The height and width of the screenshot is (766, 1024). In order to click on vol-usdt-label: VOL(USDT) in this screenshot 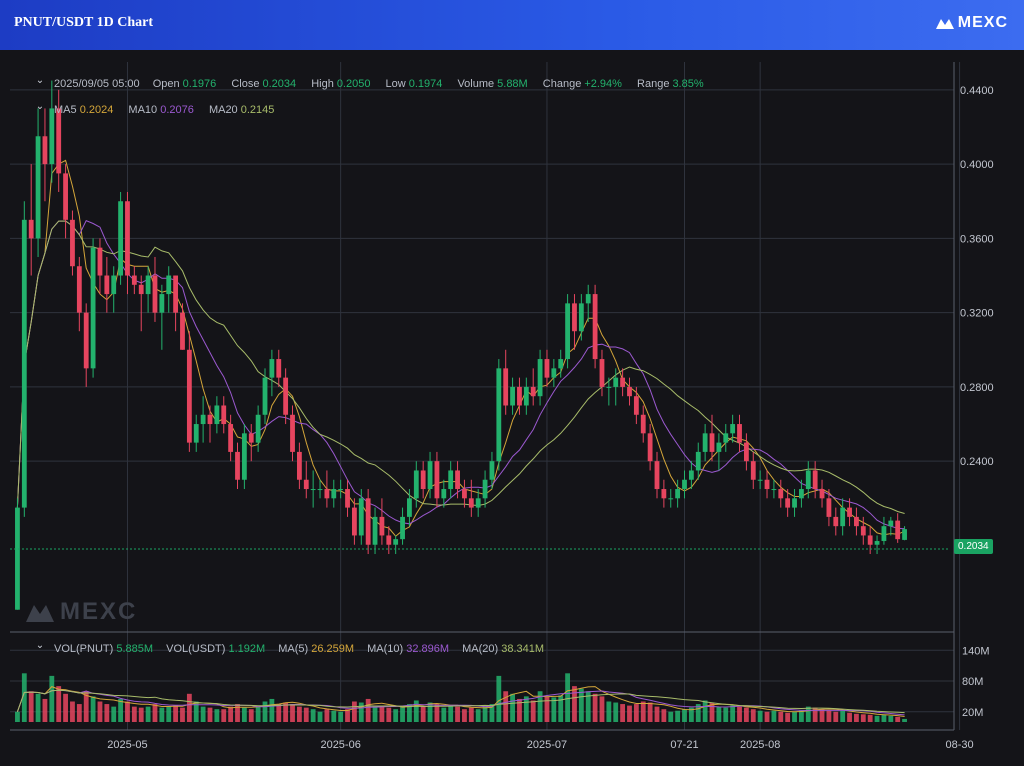, I will do `click(196, 649)`.